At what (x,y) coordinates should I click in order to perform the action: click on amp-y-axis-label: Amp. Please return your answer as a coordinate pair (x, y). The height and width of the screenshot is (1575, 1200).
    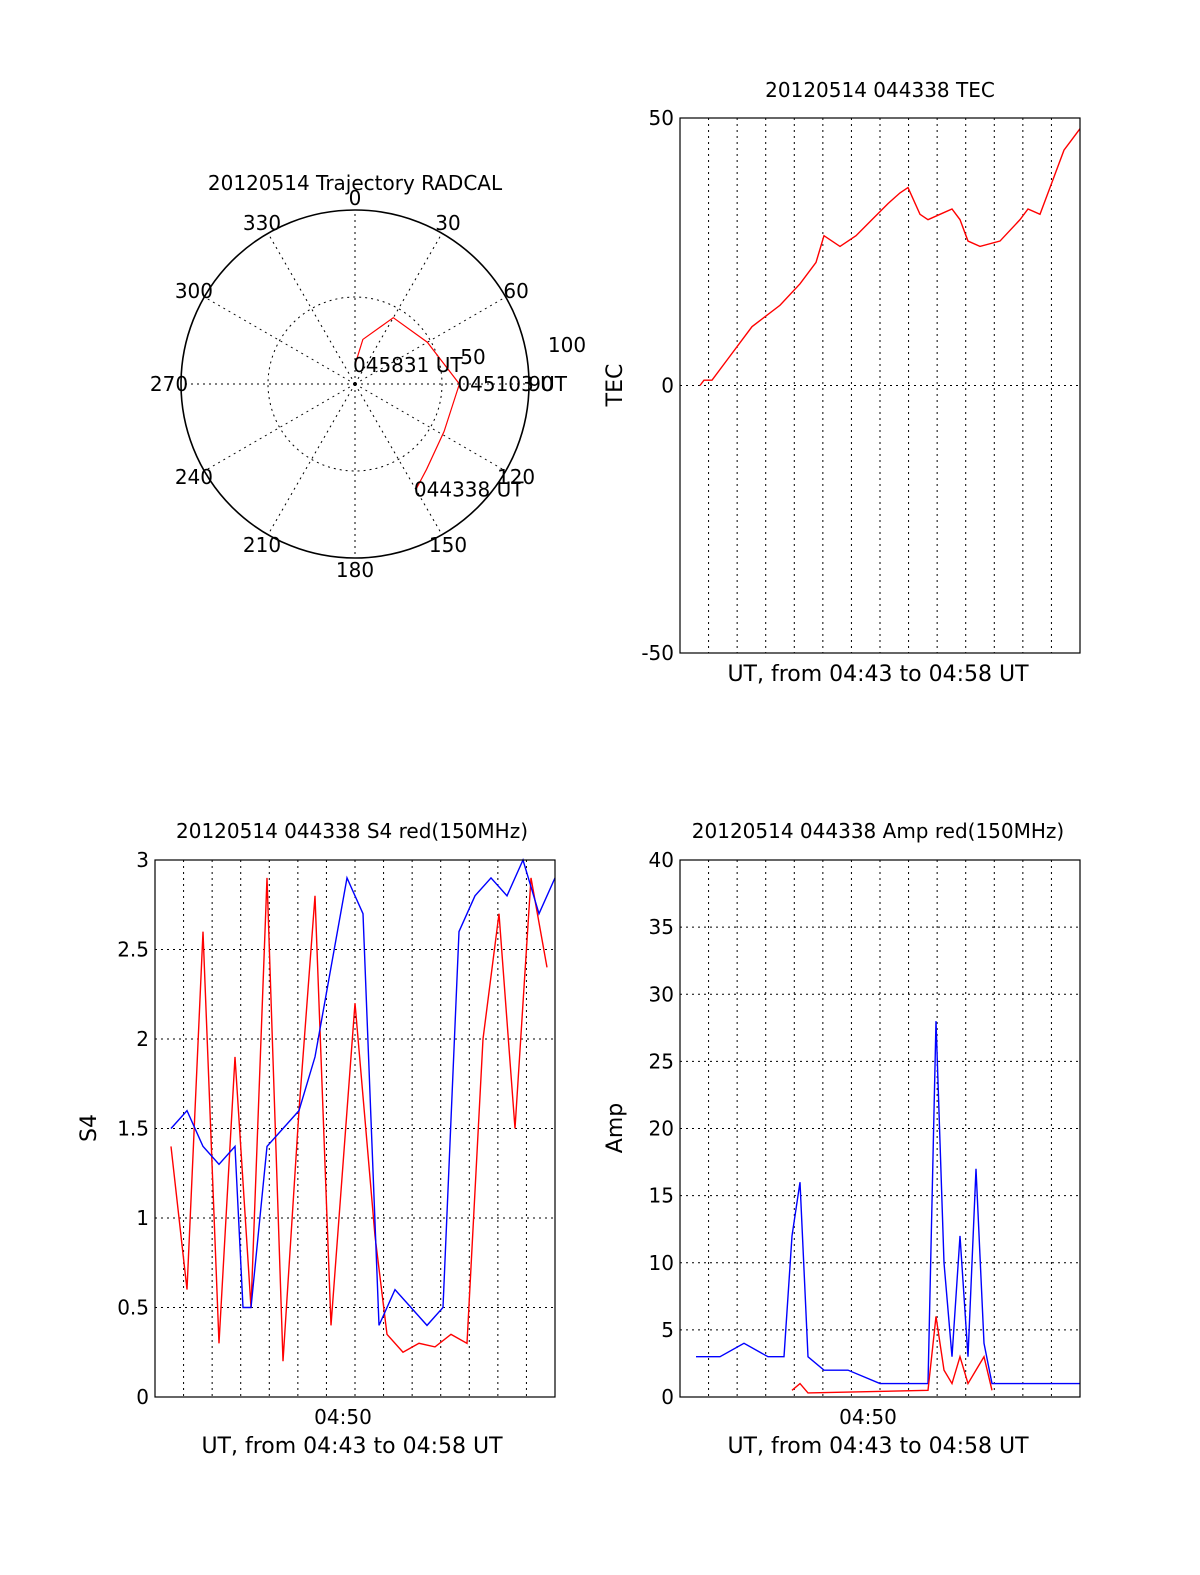
    Looking at the image, I should click on (615, 1128).